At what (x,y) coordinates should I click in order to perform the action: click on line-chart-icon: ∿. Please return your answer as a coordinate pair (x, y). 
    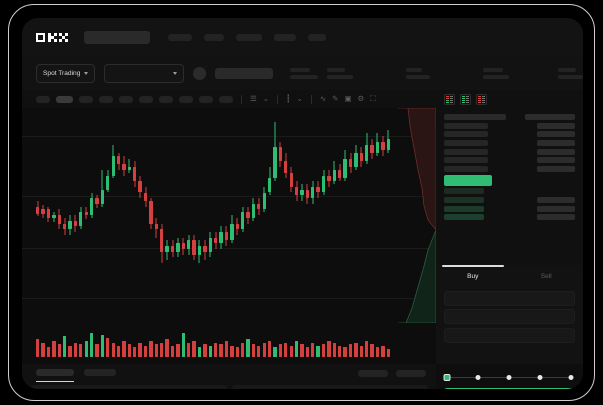
    Looking at the image, I should click on (323, 99).